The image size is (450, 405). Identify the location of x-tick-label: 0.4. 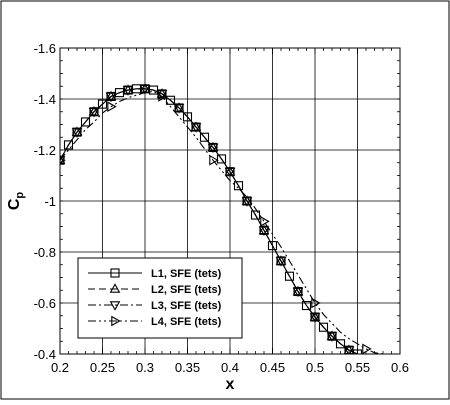
(230, 367).